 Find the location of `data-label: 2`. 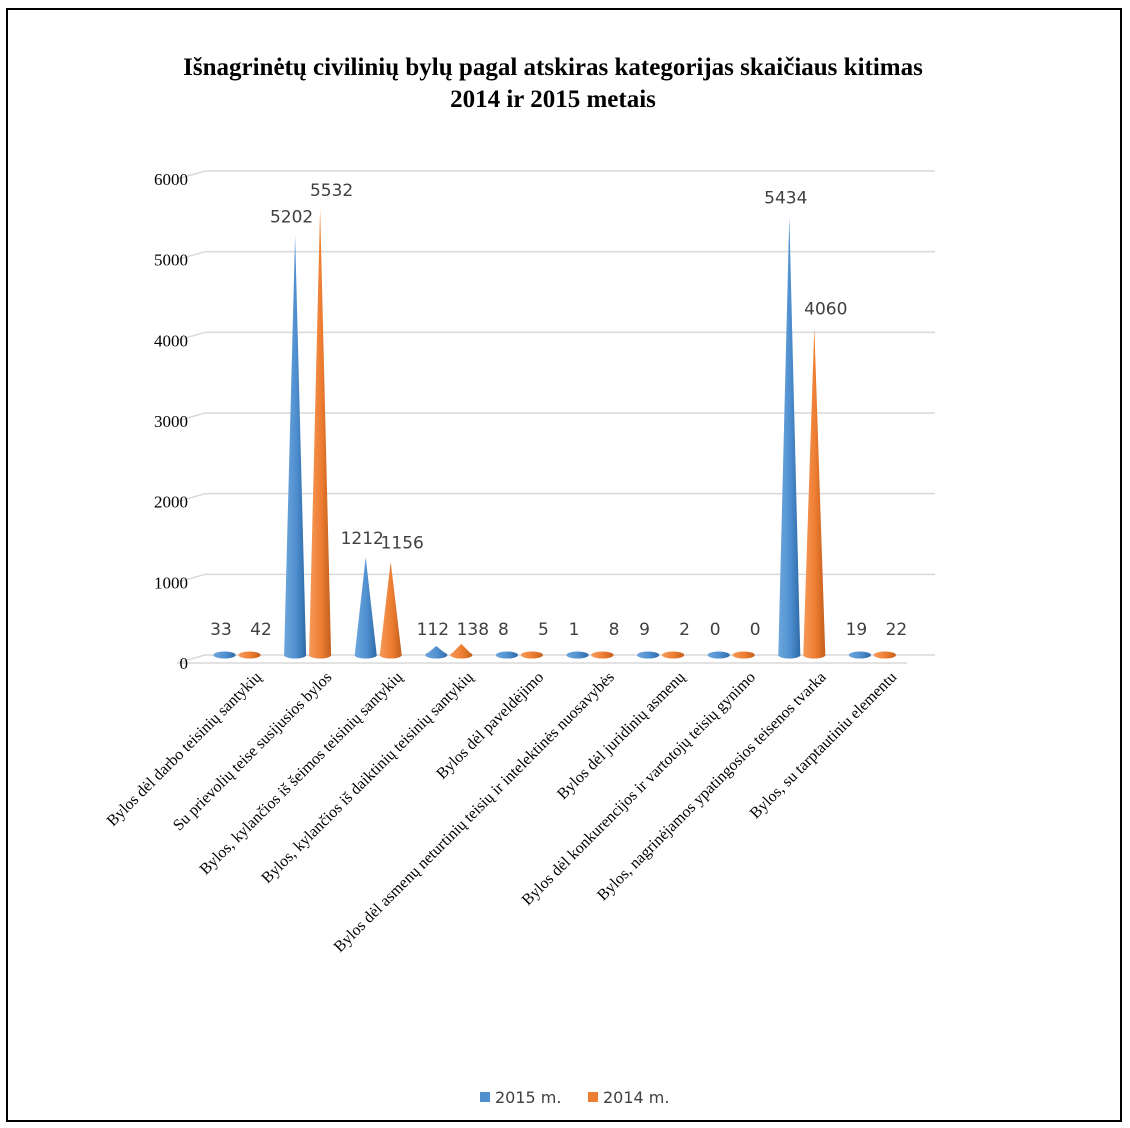

data-label: 2 is located at coordinates (684, 630).